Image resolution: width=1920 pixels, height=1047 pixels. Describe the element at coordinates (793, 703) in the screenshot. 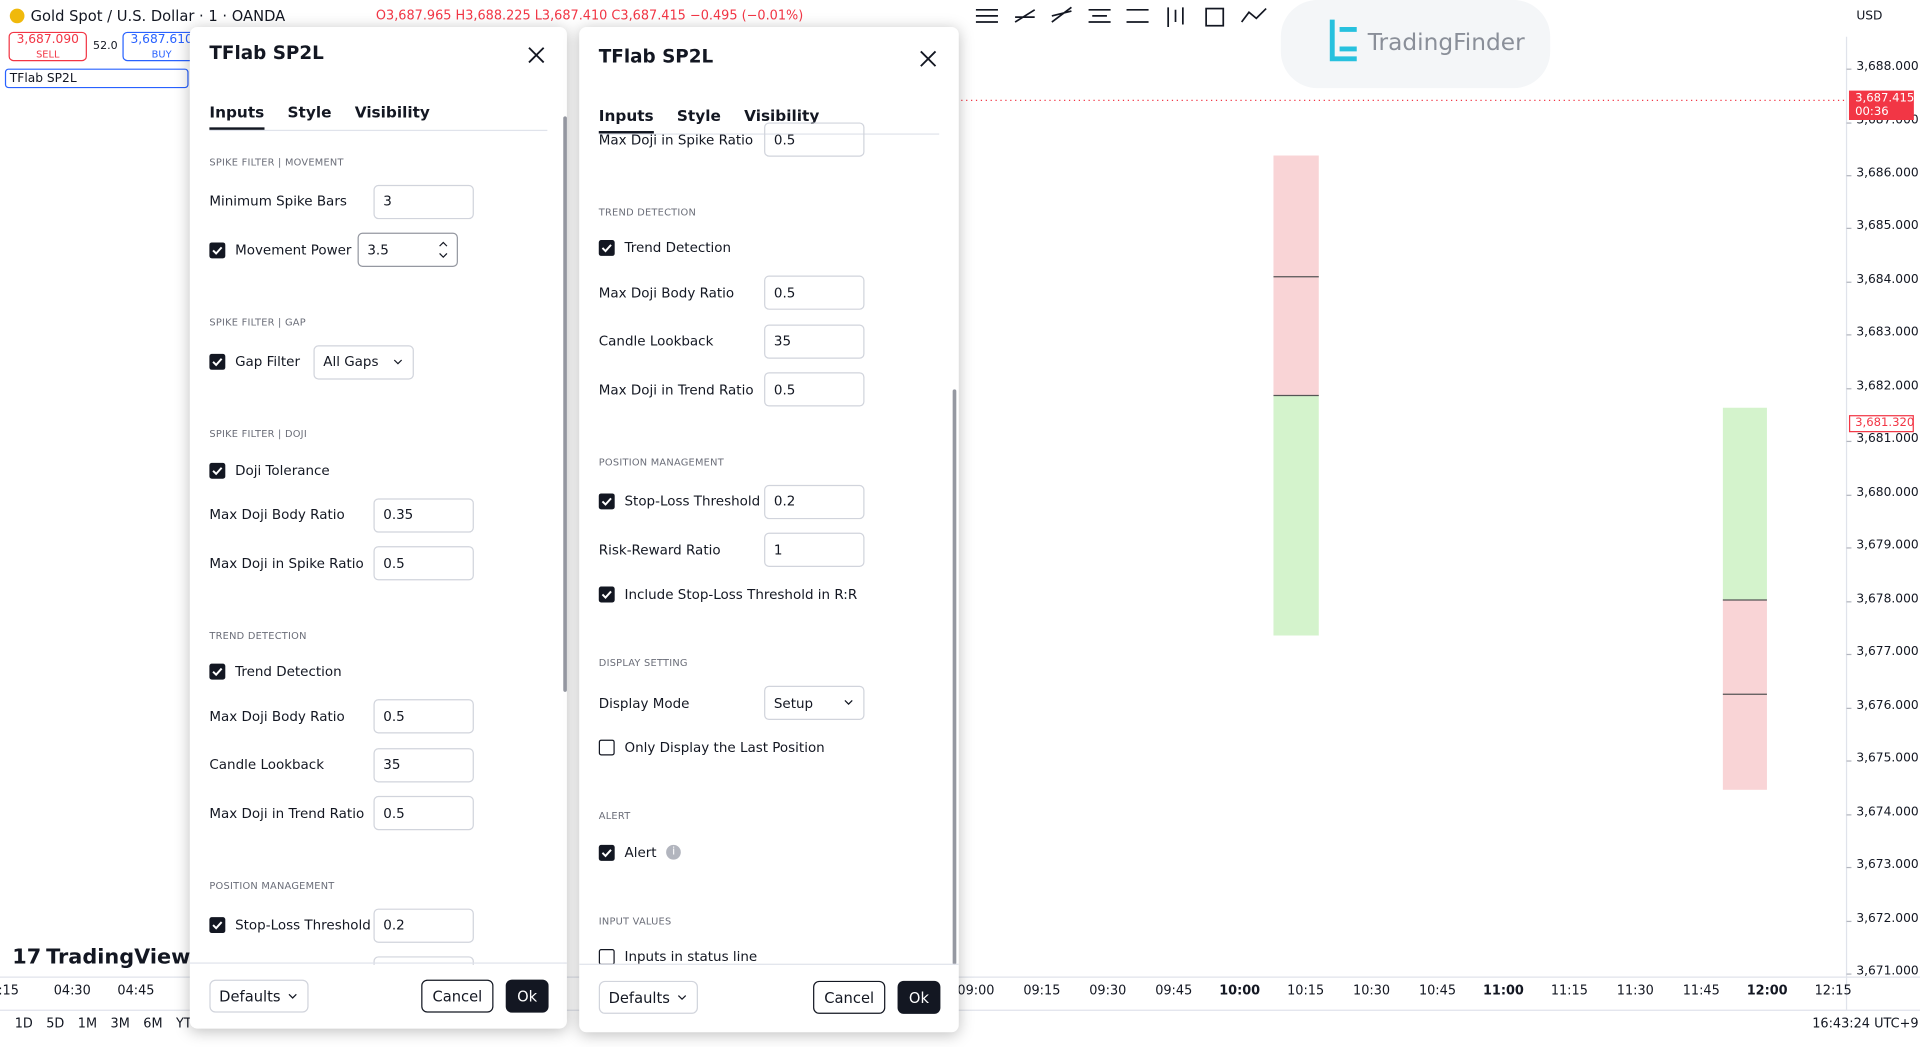

I see `input-value: Setup` at that location.